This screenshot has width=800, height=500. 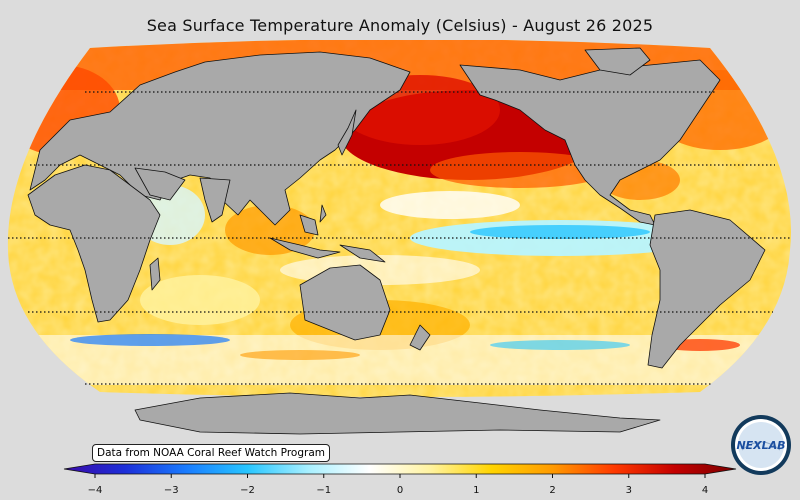 I want to click on madagascar, so click(x=155, y=274).